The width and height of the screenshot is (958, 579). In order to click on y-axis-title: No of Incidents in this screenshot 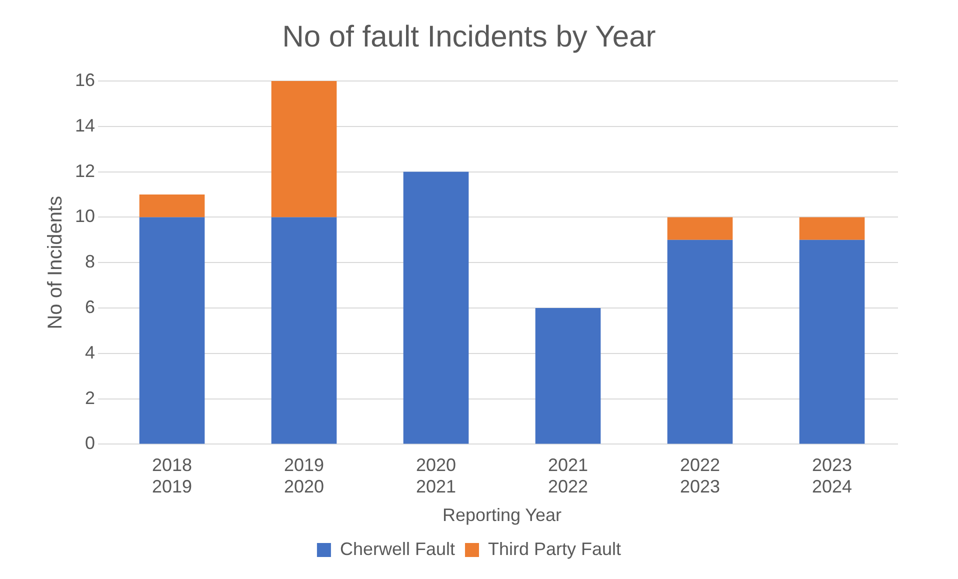, I will do `click(55, 263)`.